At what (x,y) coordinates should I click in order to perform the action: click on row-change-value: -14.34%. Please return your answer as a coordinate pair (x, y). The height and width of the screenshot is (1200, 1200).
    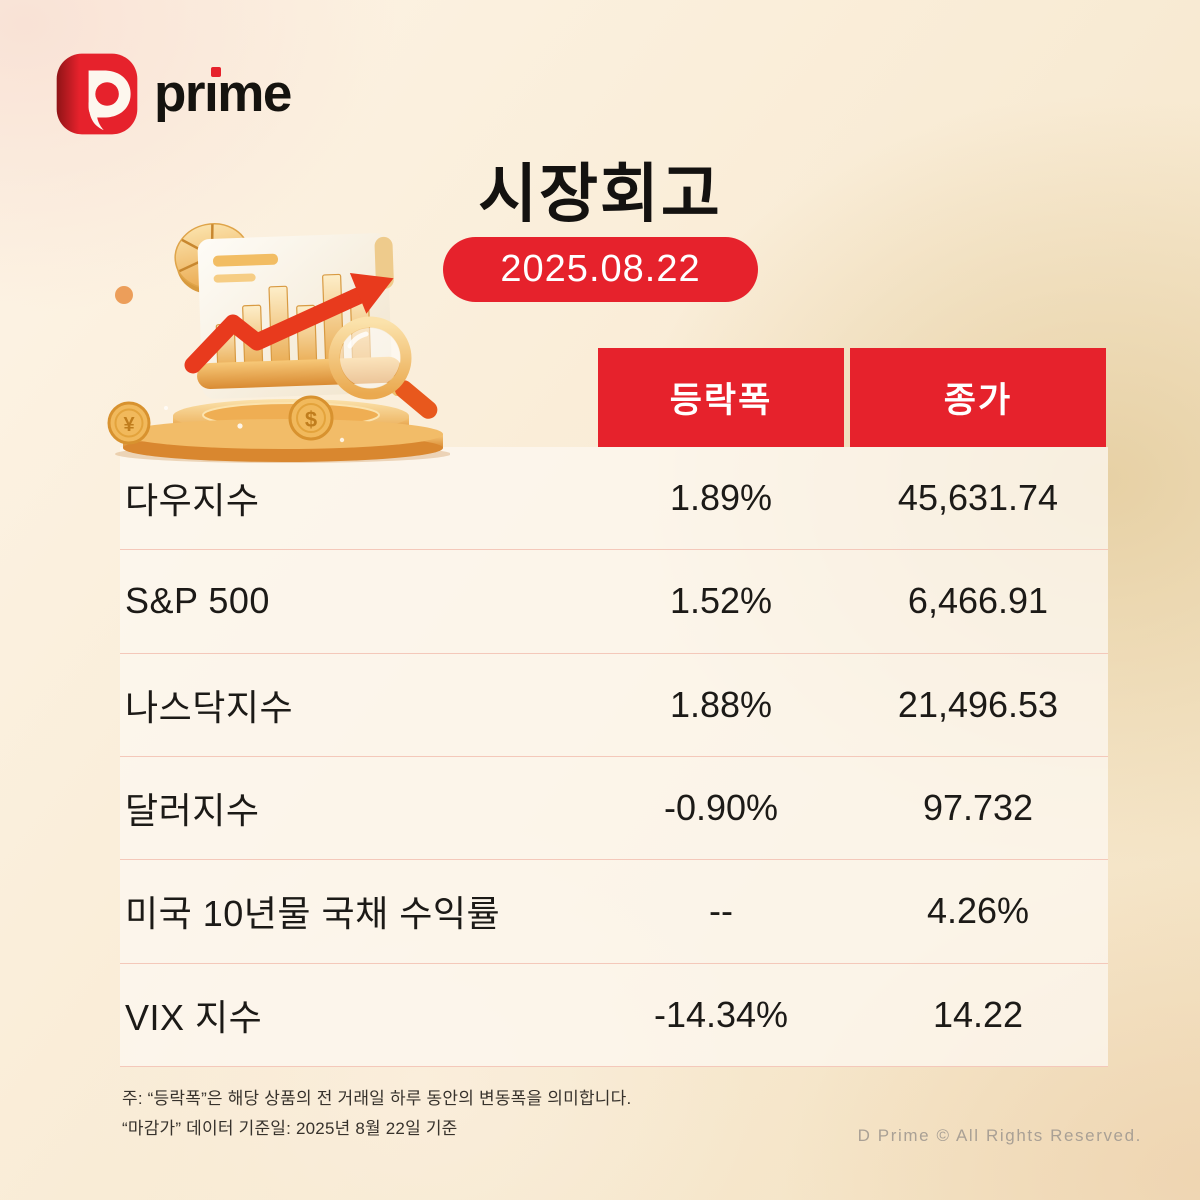
    Looking at the image, I should click on (721, 1014).